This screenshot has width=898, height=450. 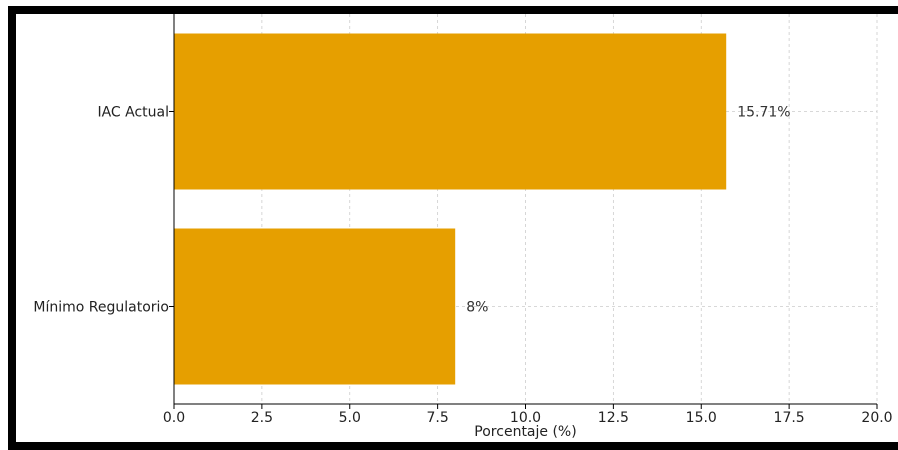 What do you see at coordinates (12, 229) in the screenshot?
I see `frame-border-left` at bounding box center [12, 229].